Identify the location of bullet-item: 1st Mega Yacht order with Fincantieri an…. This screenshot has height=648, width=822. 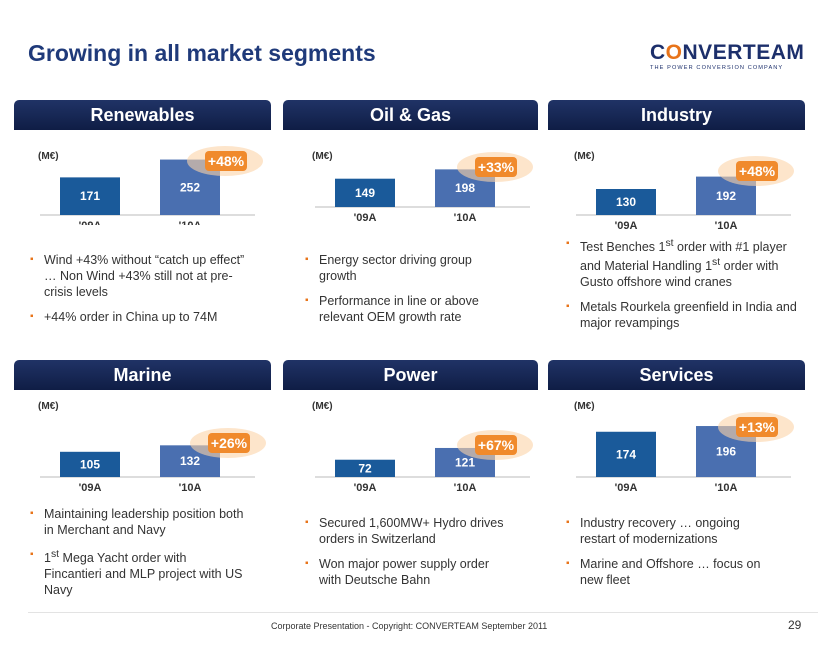
(137, 572).